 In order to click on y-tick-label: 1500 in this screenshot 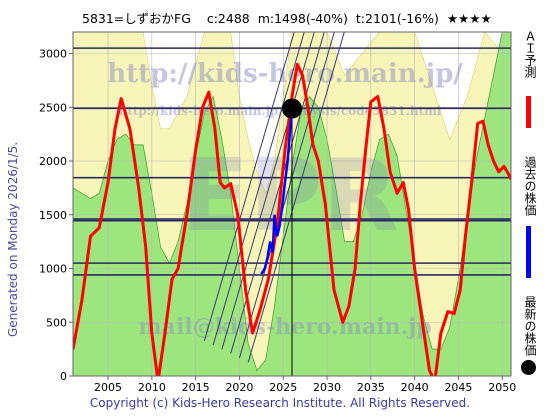, I will do `click(53, 215)`.